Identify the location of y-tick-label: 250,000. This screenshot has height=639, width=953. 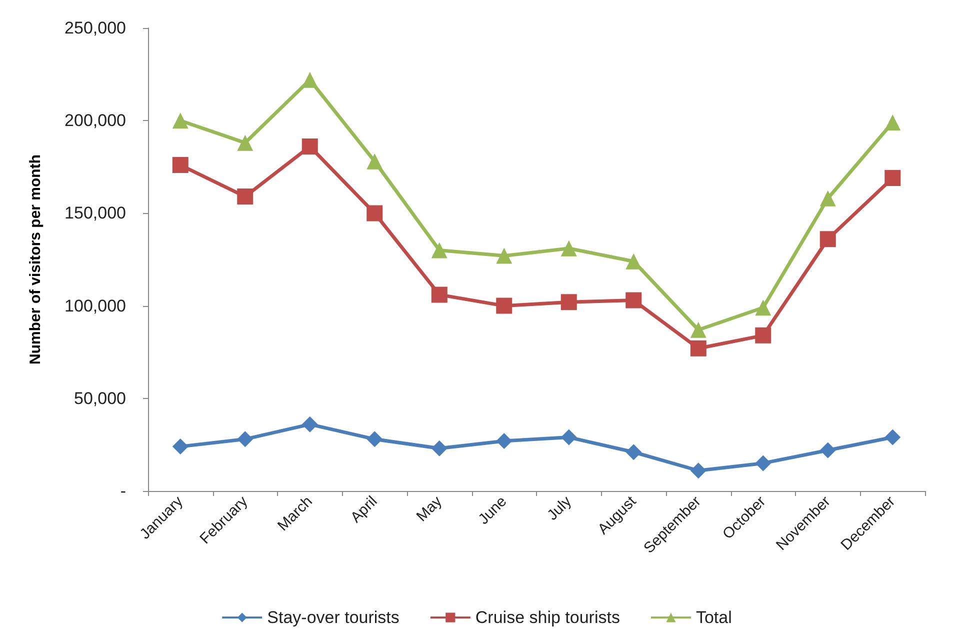
(95, 28).